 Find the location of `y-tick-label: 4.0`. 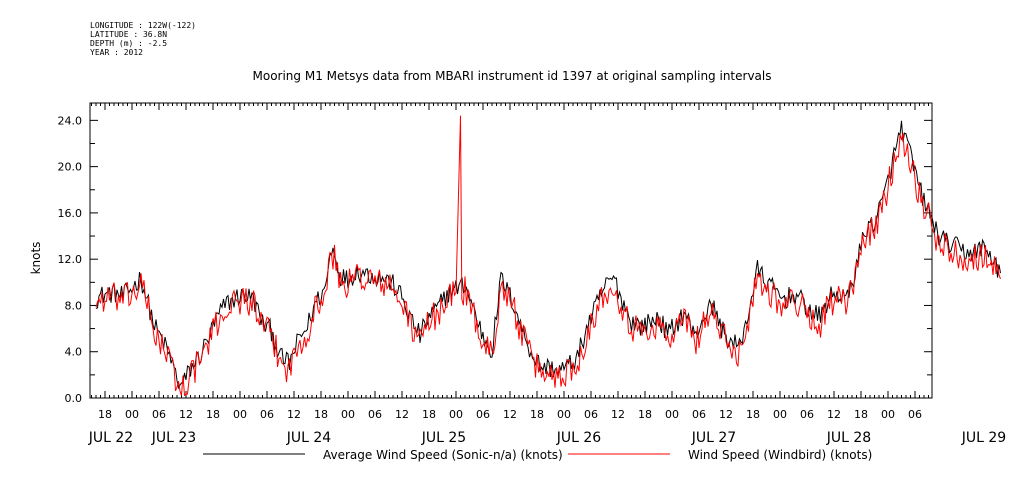

y-tick-label: 4.0 is located at coordinates (74, 352).